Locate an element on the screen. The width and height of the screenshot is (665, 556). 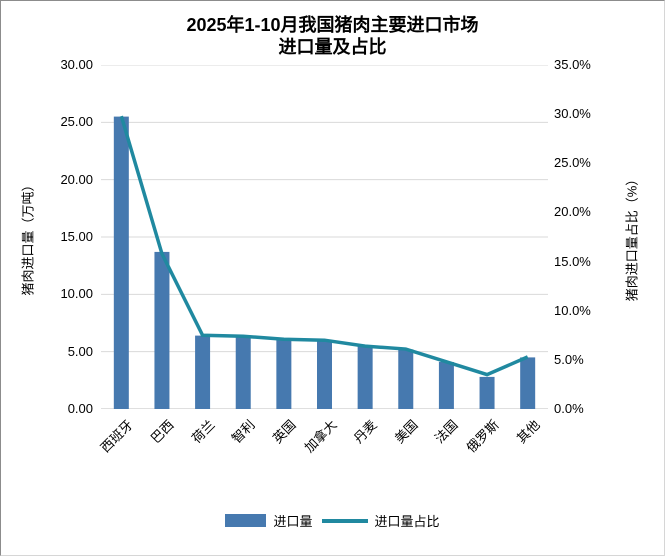
right-axis-tick-label: 15.0% is located at coordinates (572, 261).